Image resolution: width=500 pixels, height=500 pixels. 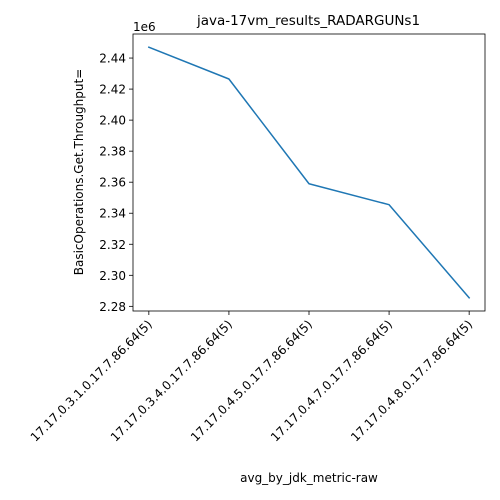 I want to click on x-axis-label: avg_by_jdk_metric-raw, so click(x=309, y=478).